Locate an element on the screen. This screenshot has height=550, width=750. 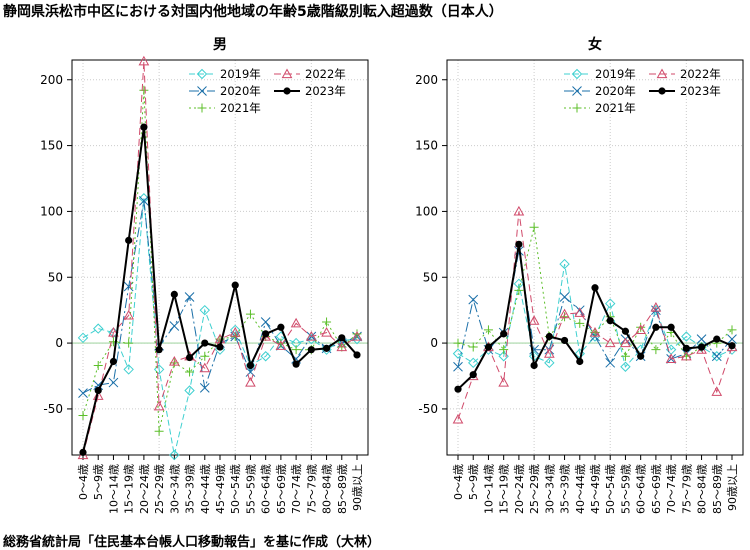
x-tick-label: 45～49歳 is located at coordinates (595, 489).